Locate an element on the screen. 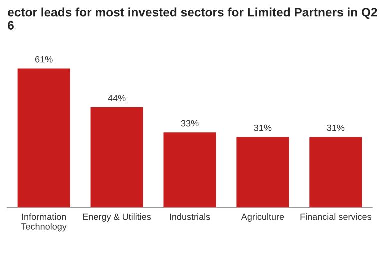 The width and height of the screenshot is (380, 260). x-tick-label: Industrials is located at coordinates (190, 217).